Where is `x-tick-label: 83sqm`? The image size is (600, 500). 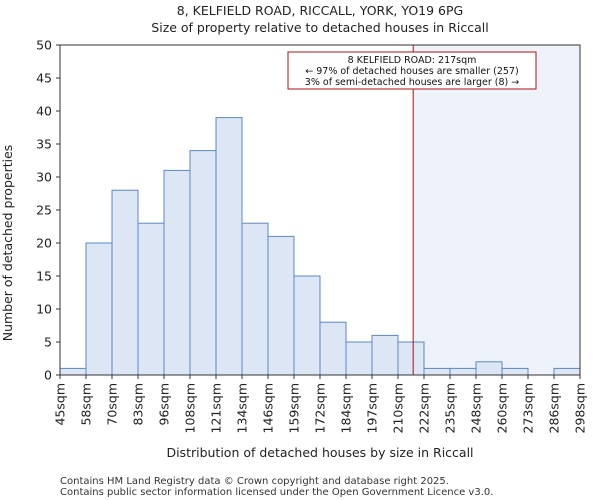 x-tick-label: 83sqm is located at coordinates (138, 404).